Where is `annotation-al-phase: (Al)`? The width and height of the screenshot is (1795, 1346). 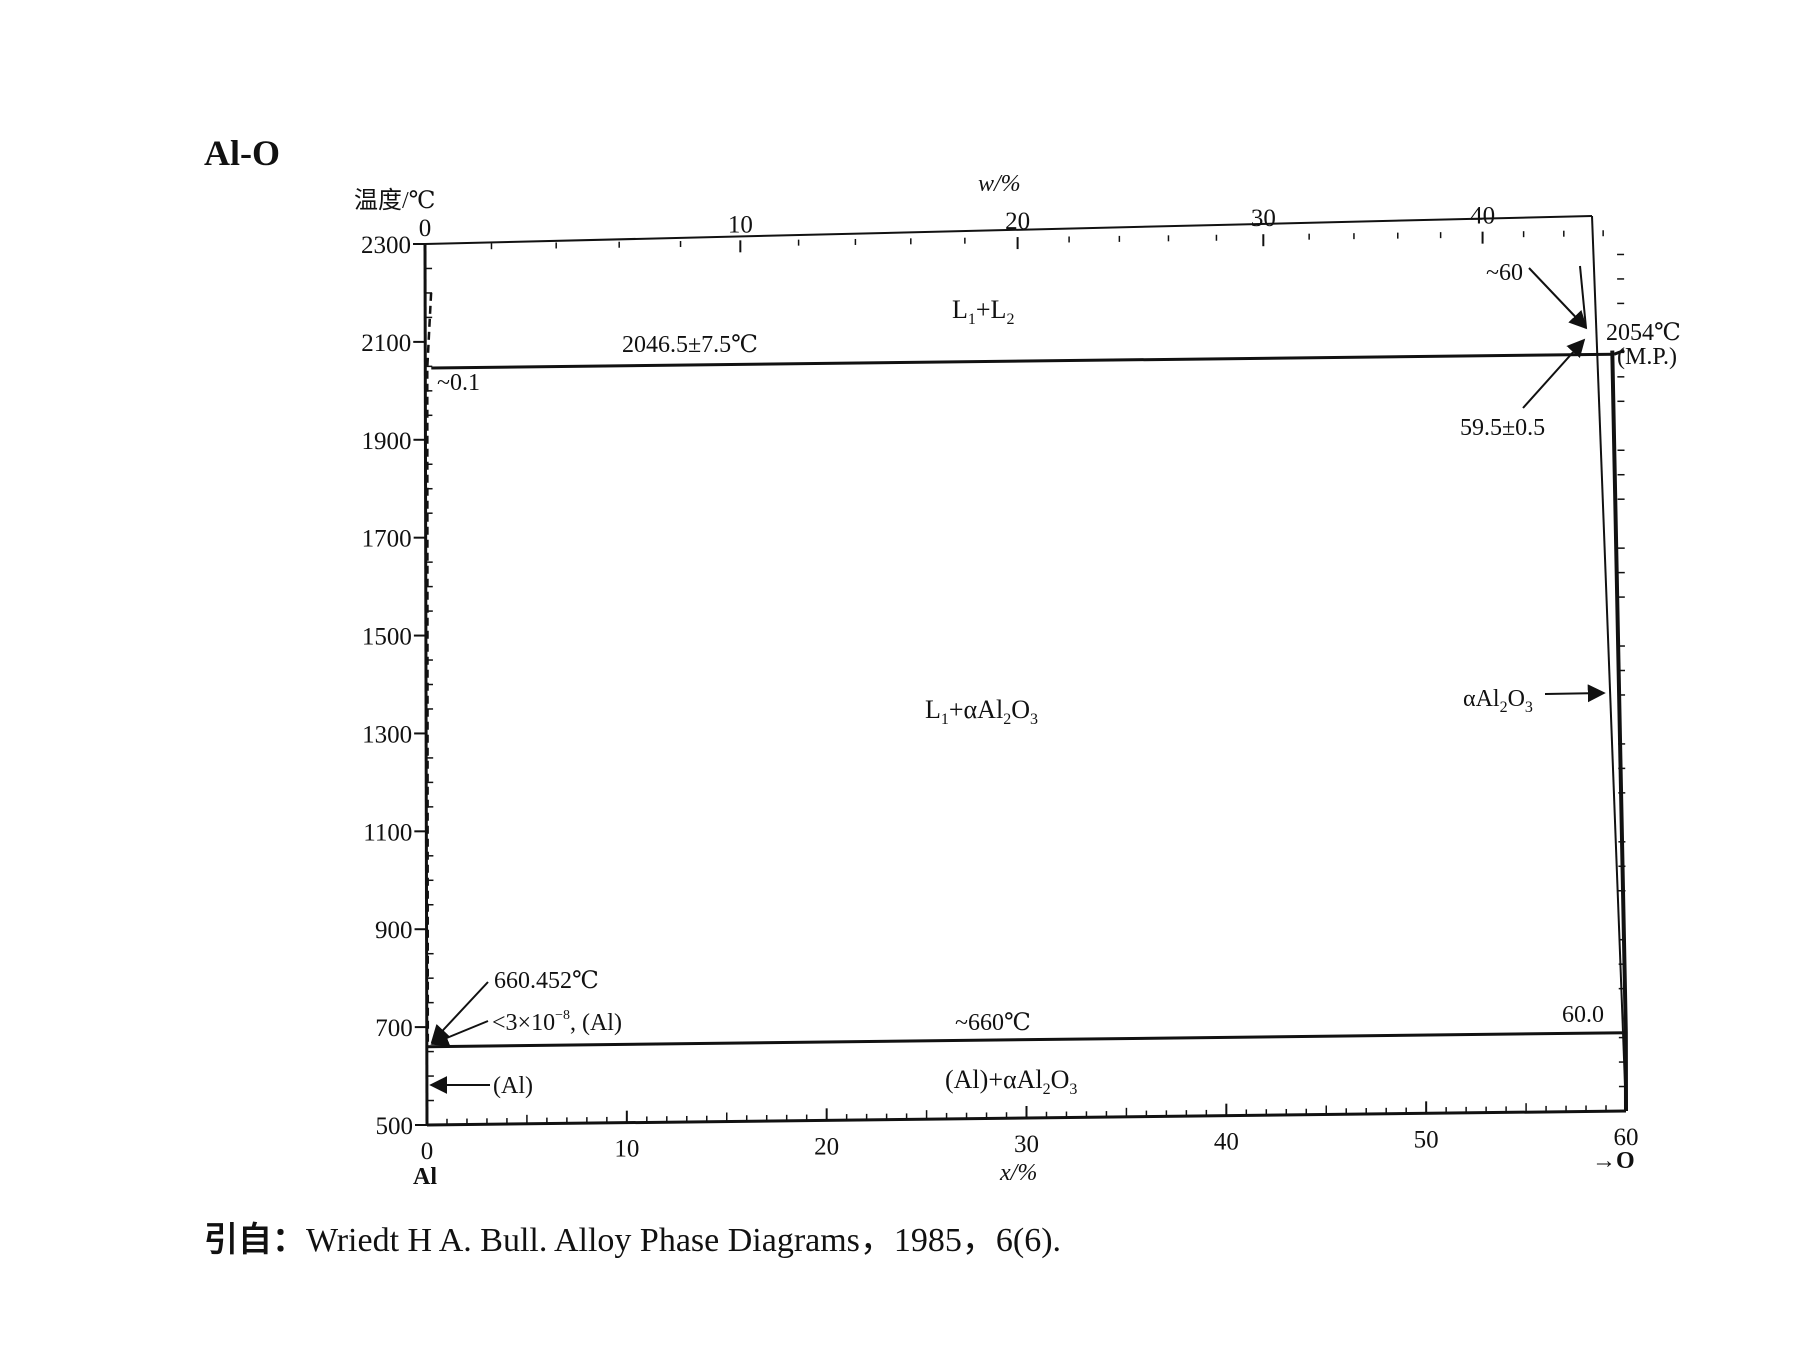
annotation-al-phase: (Al) is located at coordinates (513, 1086).